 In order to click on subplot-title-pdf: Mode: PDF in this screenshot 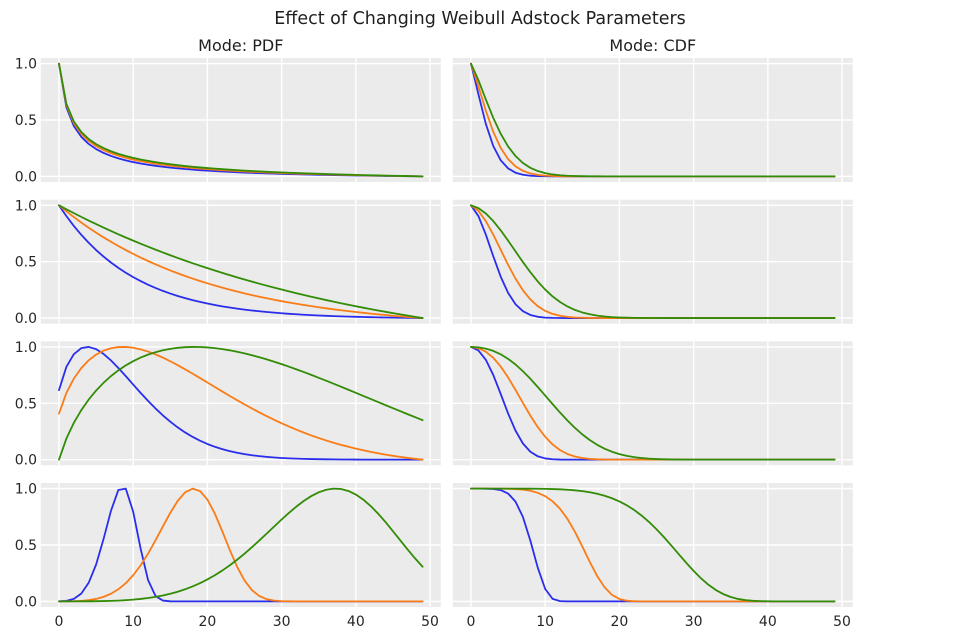, I will do `click(241, 45)`.